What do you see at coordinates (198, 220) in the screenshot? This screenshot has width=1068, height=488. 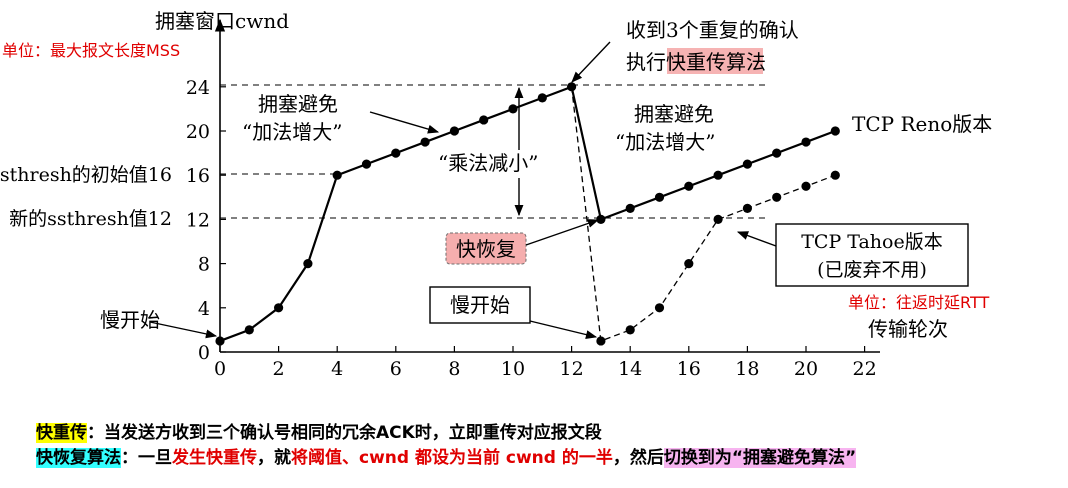 I see `y-tick-label: 12` at bounding box center [198, 220].